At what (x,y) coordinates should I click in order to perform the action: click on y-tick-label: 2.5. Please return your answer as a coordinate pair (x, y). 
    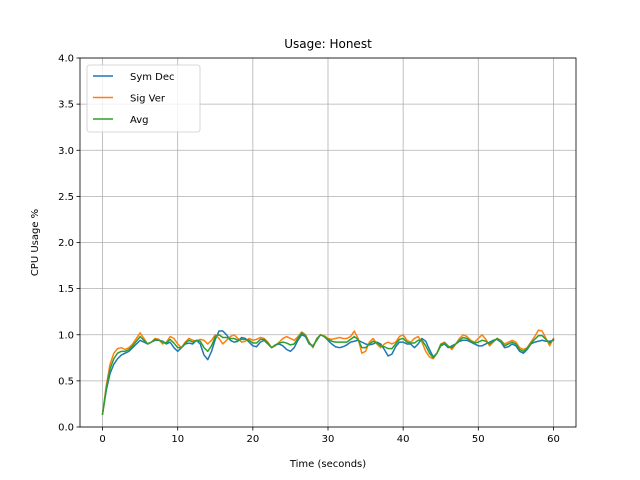
    Looking at the image, I should click on (66, 197).